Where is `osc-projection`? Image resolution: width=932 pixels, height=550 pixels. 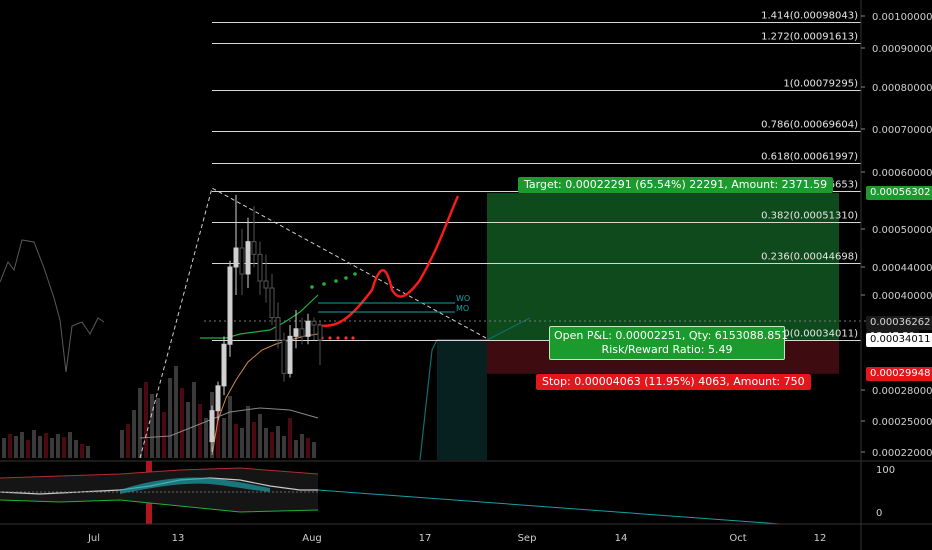
osc-projection is located at coordinates (549, 507).